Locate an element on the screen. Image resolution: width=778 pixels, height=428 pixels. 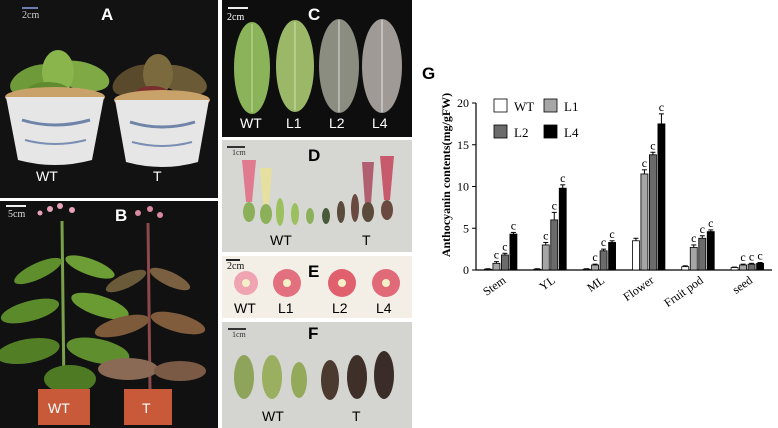
flower-label-2: L1 is located at coordinates (286, 308).